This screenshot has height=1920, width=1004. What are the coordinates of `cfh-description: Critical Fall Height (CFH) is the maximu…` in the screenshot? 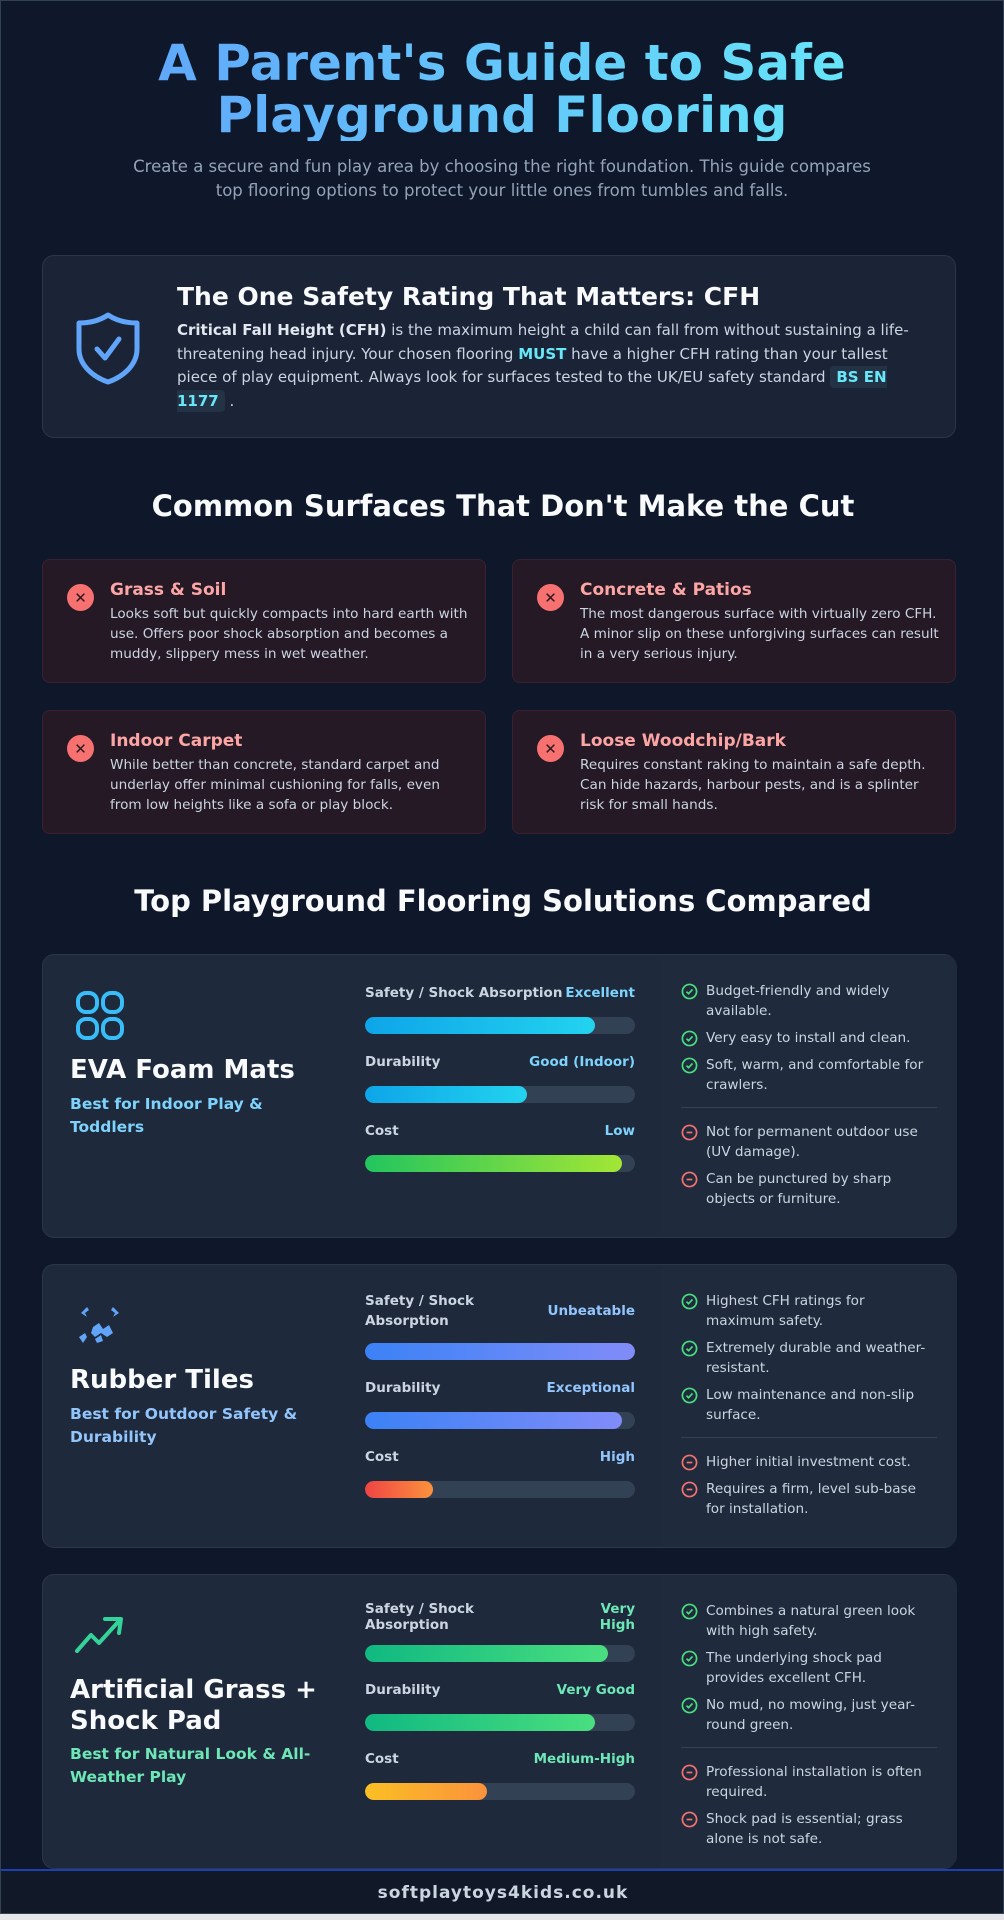 It's located at (543, 366).